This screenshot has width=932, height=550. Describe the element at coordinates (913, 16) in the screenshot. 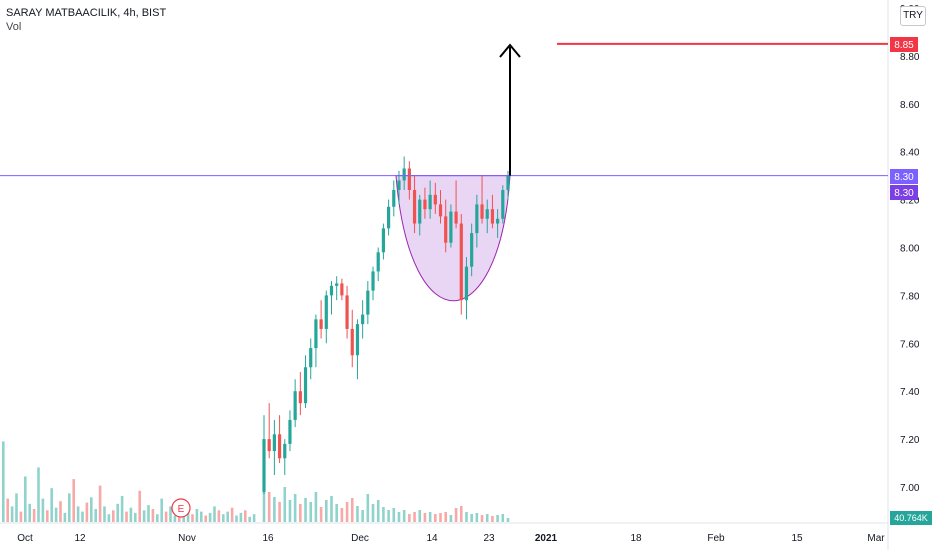

I see `currency-button: TRY` at that location.